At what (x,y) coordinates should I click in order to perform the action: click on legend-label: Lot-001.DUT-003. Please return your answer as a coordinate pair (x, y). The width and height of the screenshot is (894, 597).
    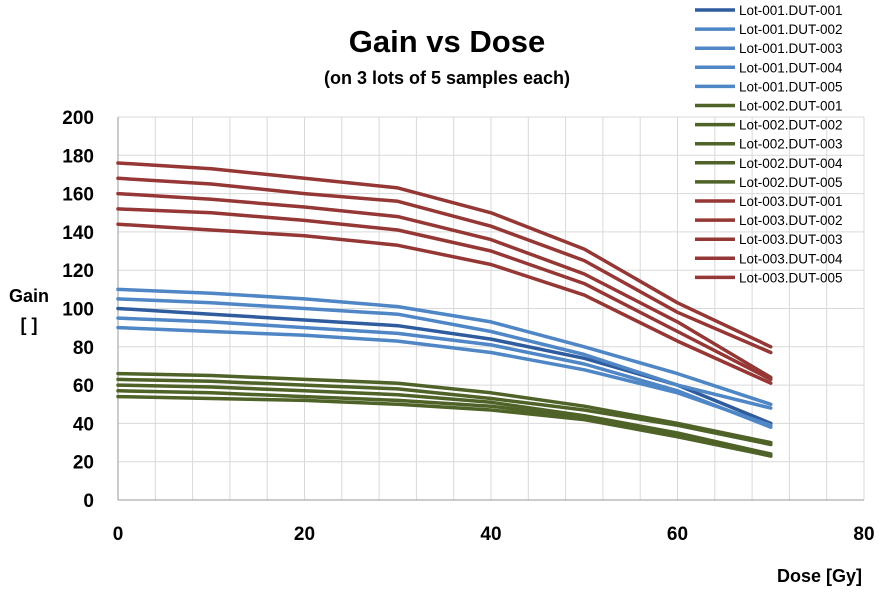
    Looking at the image, I should click on (791, 48).